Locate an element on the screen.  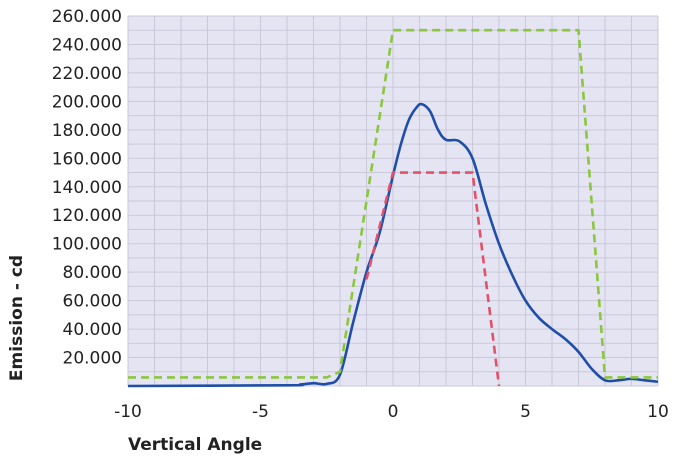
y-tick-label: 160.000 is located at coordinates (87, 159).